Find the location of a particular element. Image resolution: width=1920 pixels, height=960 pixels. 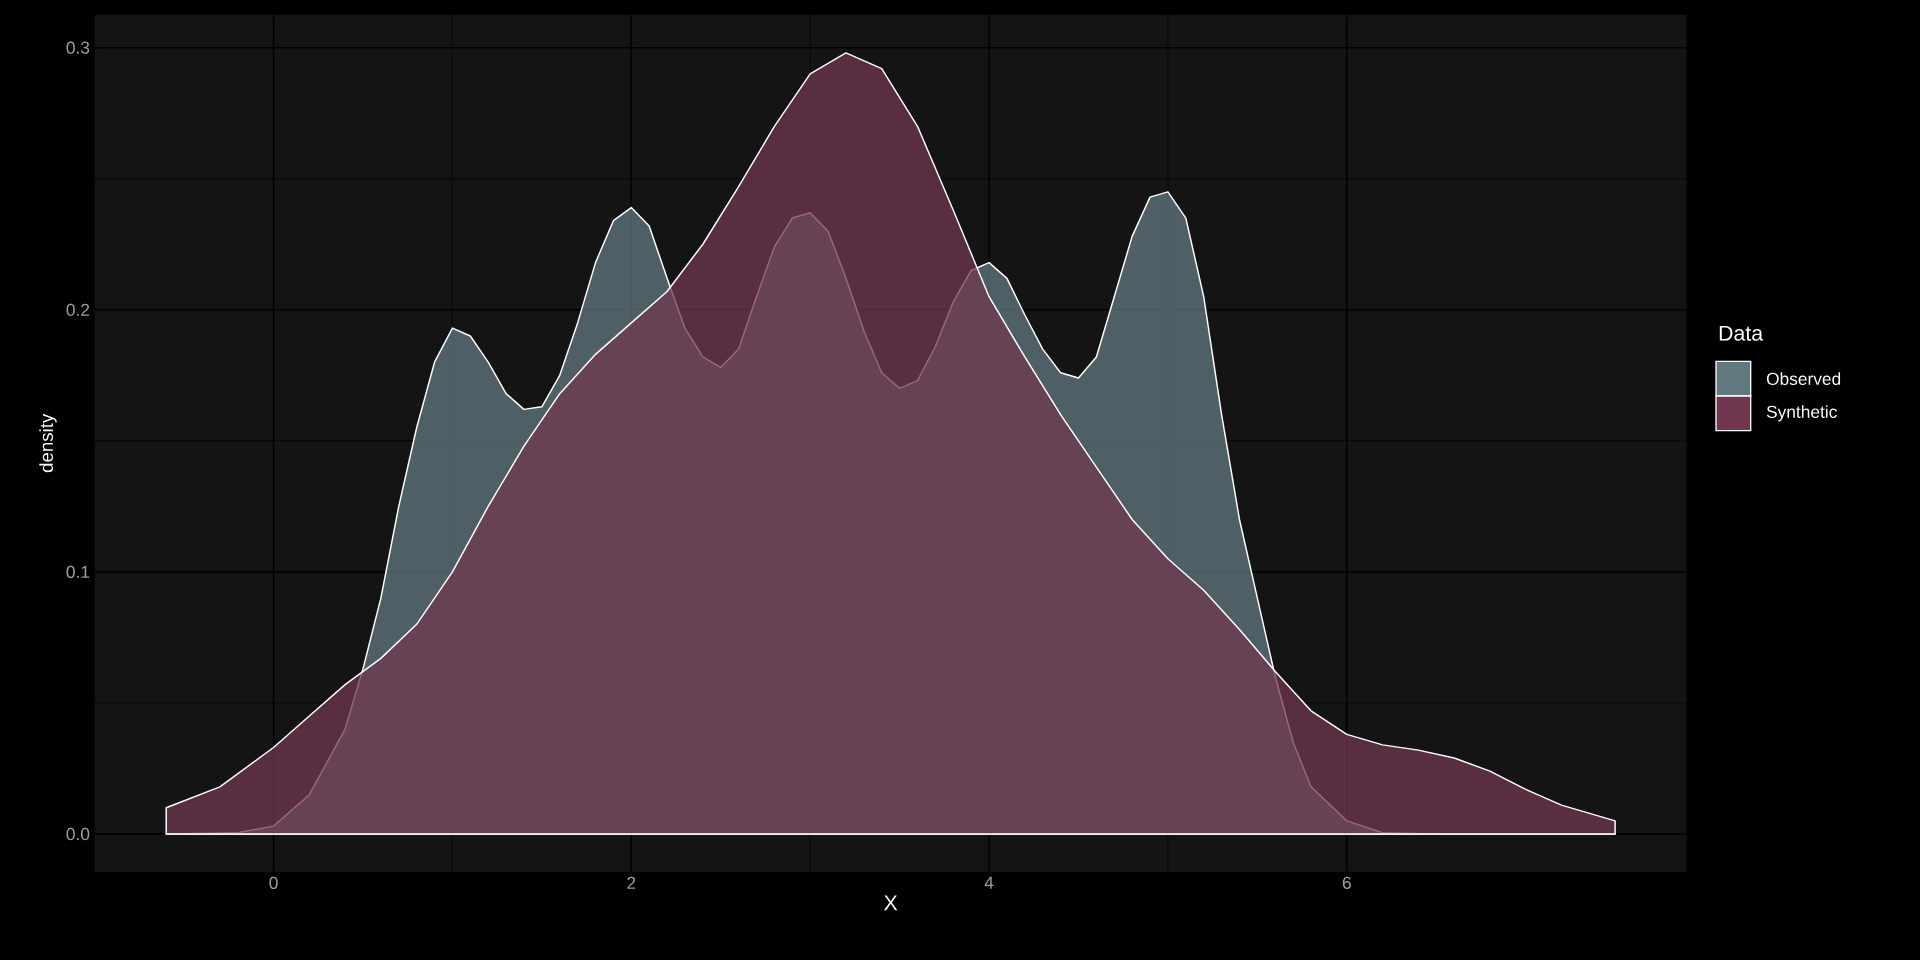

x-tick-label: 4 is located at coordinates (989, 882).